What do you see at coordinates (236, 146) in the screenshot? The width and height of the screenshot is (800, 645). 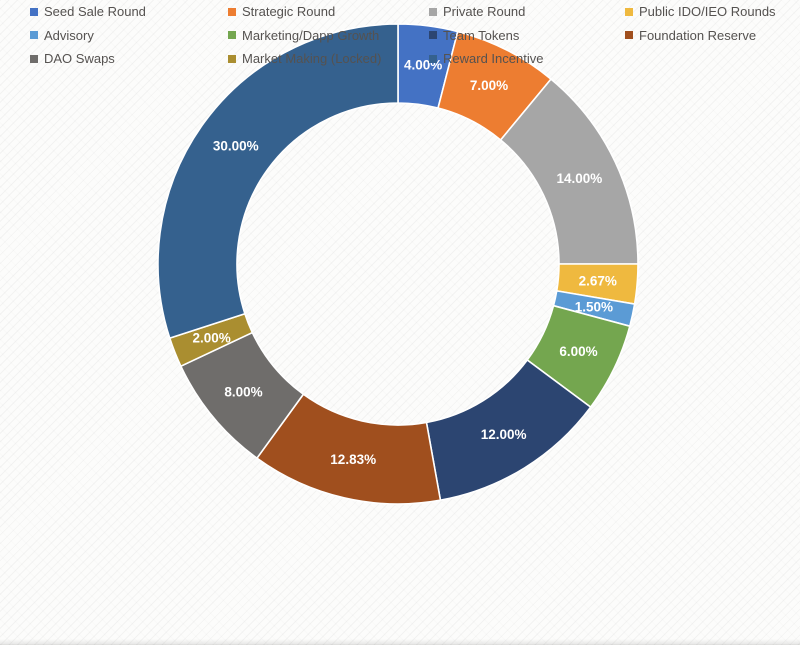 I see `data-label: 30.00%` at bounding box center [236, 146].